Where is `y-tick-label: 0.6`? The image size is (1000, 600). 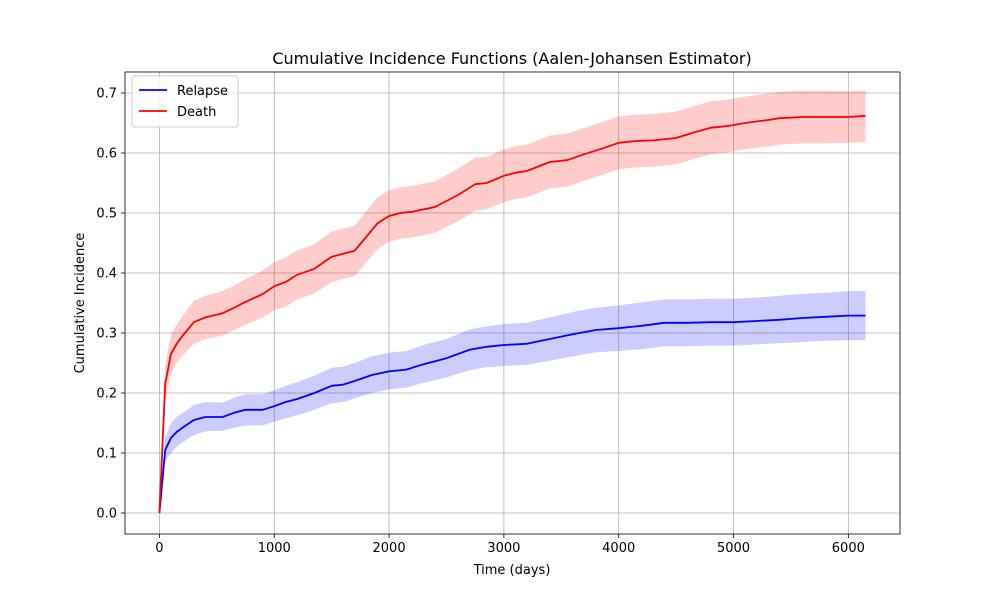 y-tick-label: 0.6 is located at coordinates (106, 154).